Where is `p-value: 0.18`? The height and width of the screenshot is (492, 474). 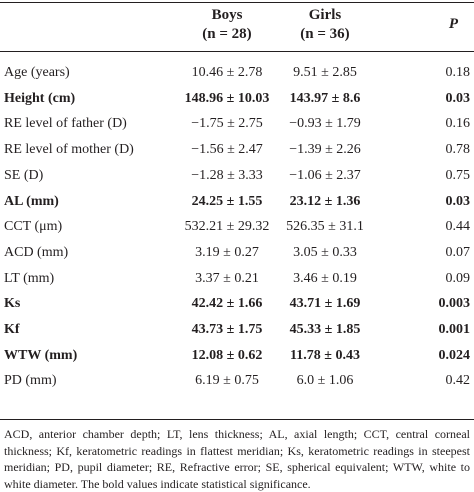
p-value: 0.18 is located at coordinates (458, 72).